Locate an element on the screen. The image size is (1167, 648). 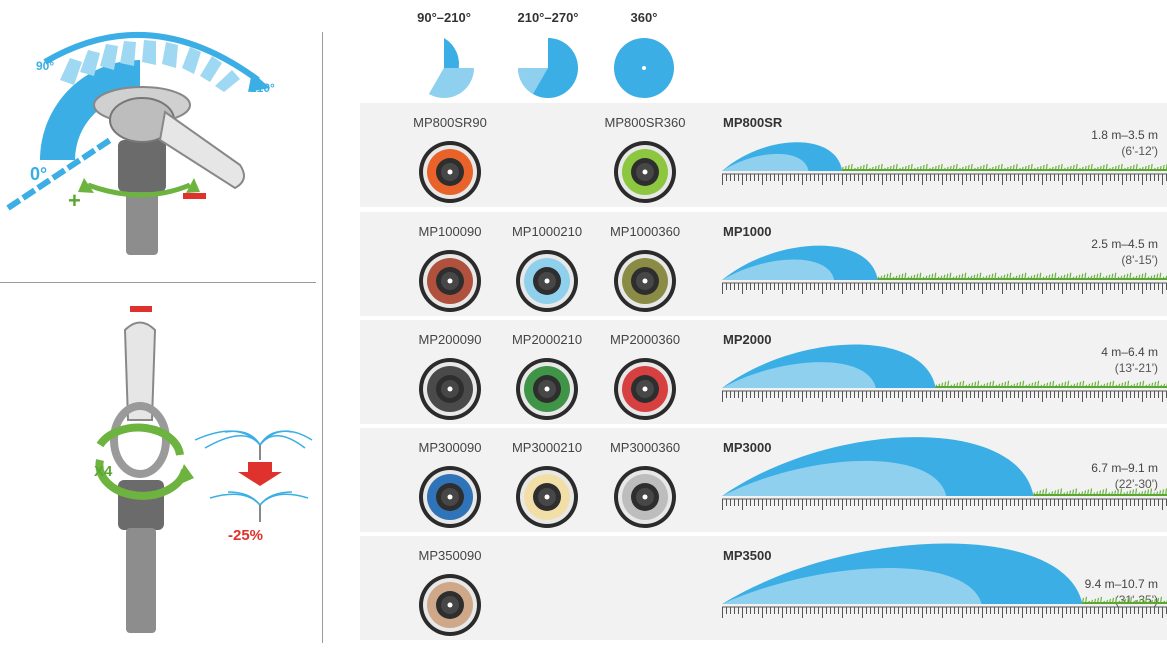
pie-360-icon is located at coordinates (644, 68).